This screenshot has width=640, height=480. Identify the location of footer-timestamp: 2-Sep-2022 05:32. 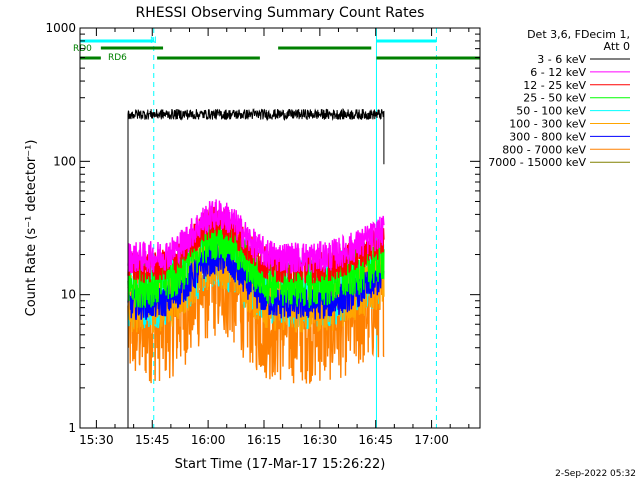
(595, 474).